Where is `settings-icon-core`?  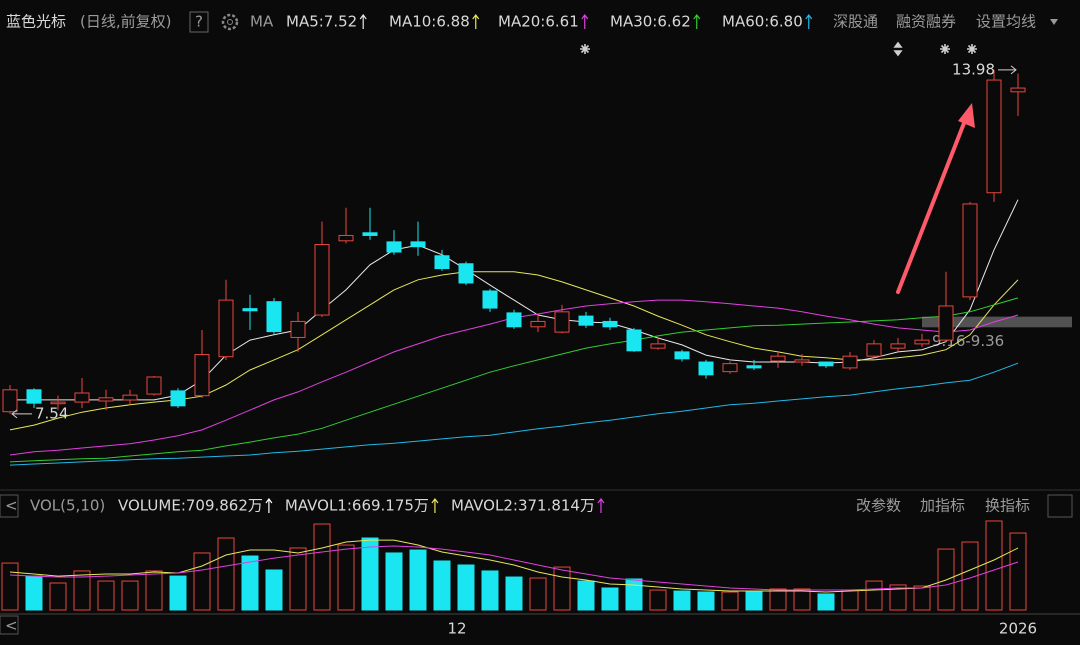
settings-icon-core is located at coordinates (230, 22).